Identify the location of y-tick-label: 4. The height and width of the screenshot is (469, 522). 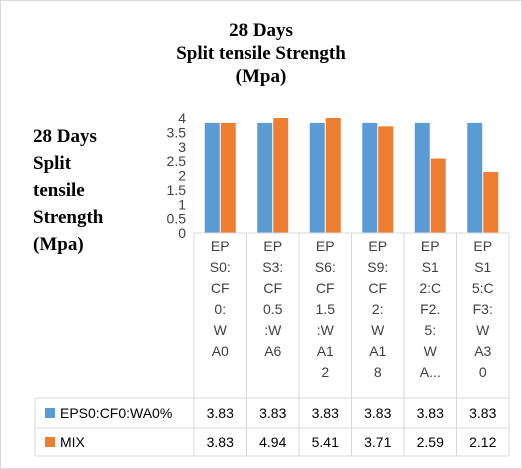
(182, 118).